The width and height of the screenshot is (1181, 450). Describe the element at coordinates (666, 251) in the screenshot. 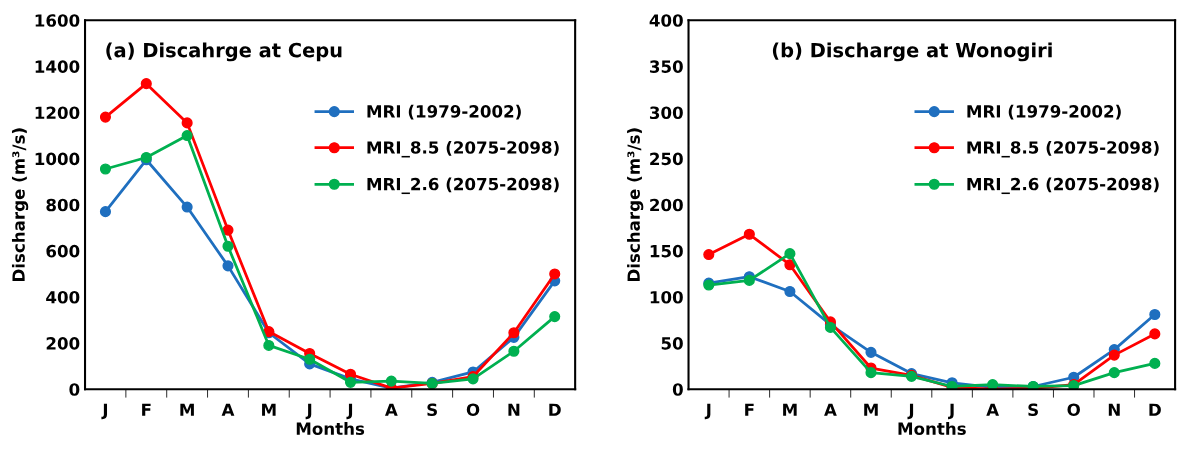

I see `y-tick-label: 150` at that location.